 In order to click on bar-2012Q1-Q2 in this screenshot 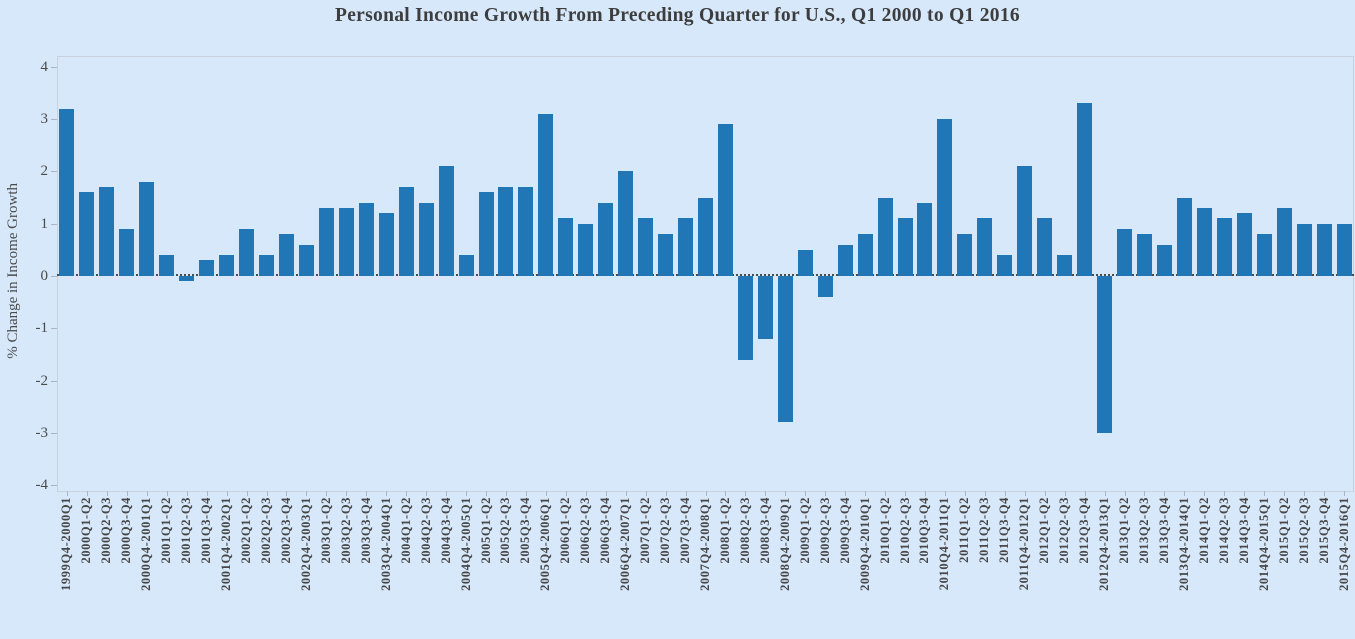, I will do `click(1045, 247)`.